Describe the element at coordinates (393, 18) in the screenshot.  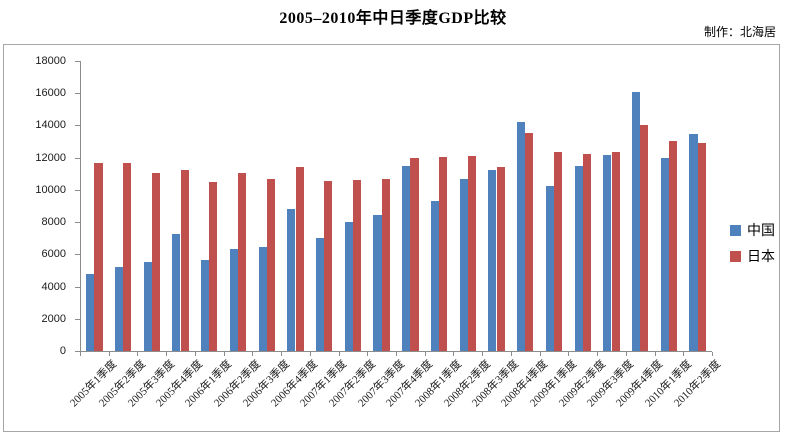
I see `chart-title: 2005–2010年中日季度GDP比较` at that location.